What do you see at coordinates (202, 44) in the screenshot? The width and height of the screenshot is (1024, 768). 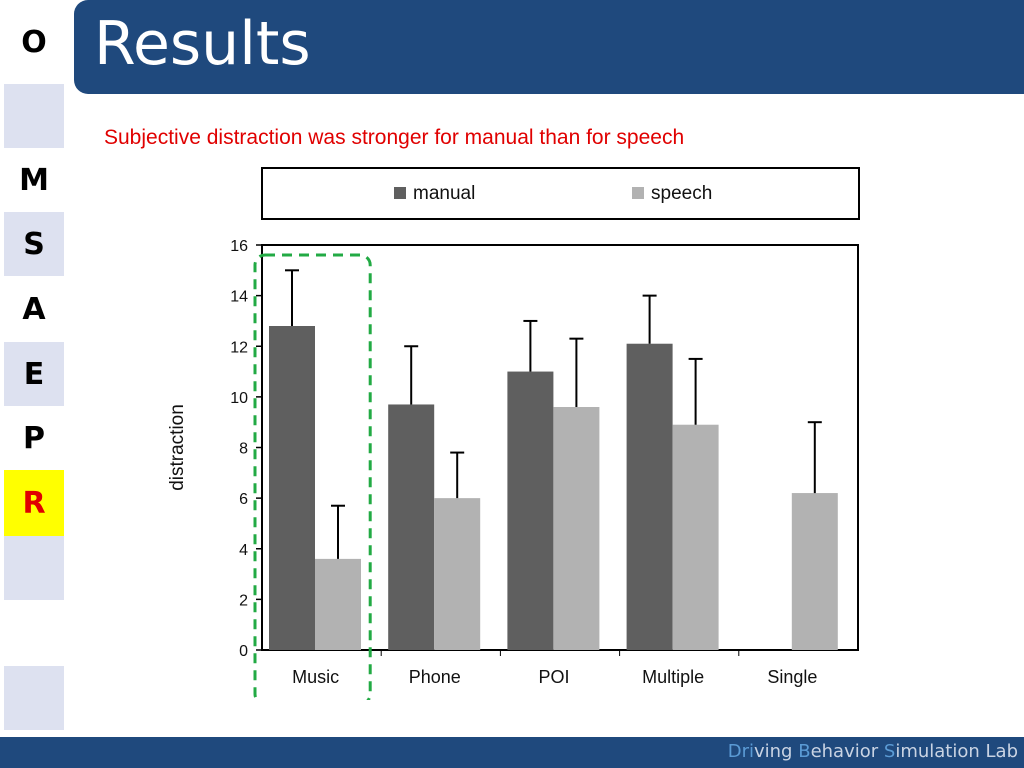 I see `page-title: Results` at bounding box center [202, 44].